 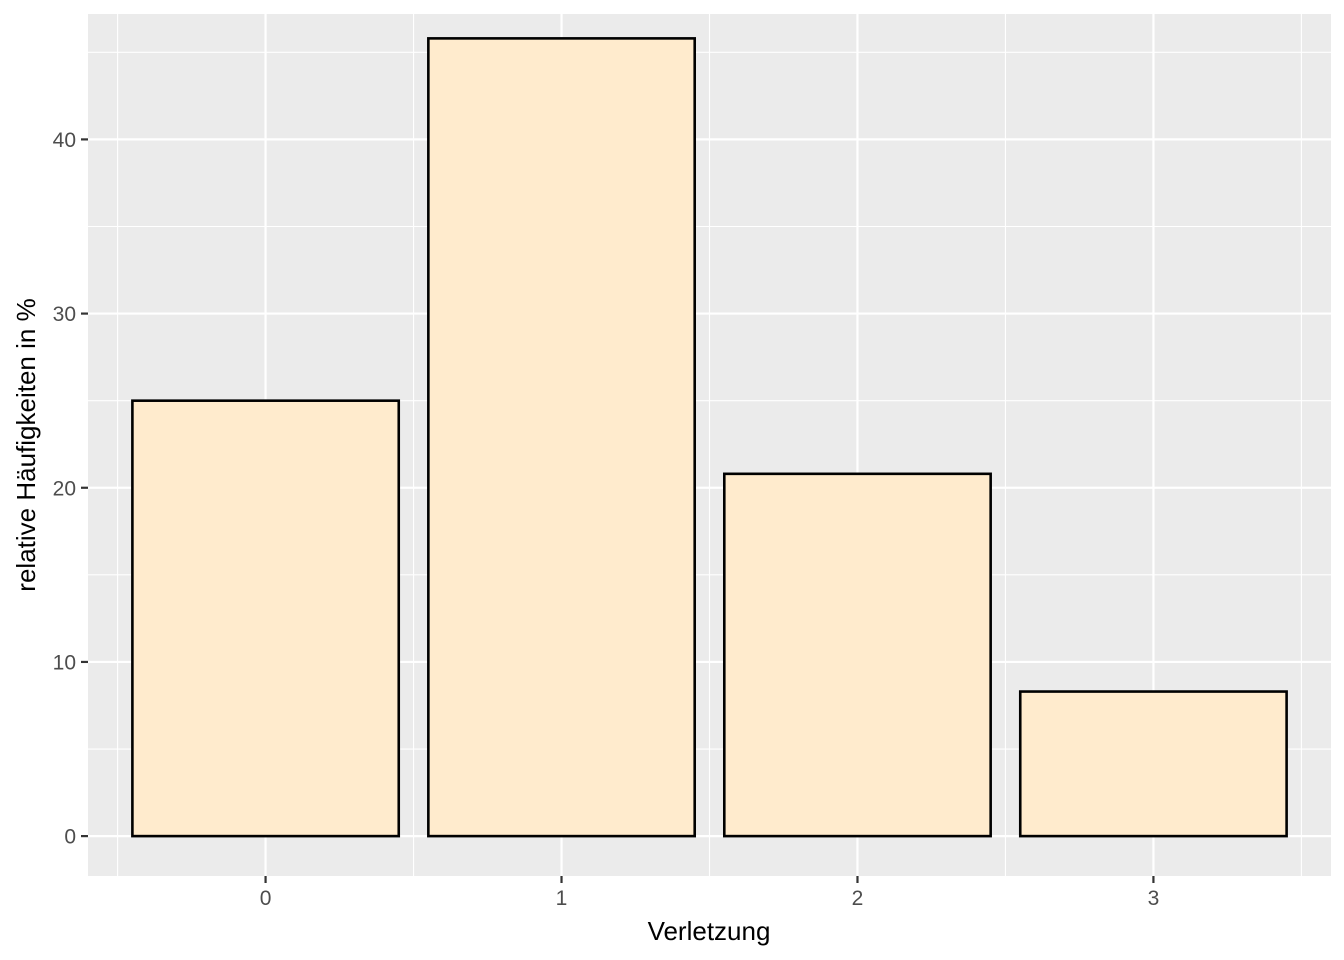 I want to click on x-axis-title: Verletzung, so click(x=709, y=931).